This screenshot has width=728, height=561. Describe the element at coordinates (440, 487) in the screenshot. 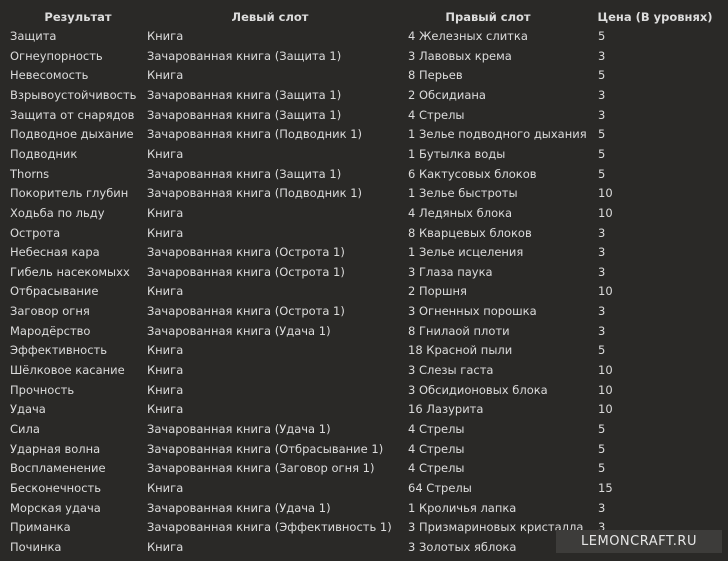

I see `table-cell: 64 Стрелы` at that location.